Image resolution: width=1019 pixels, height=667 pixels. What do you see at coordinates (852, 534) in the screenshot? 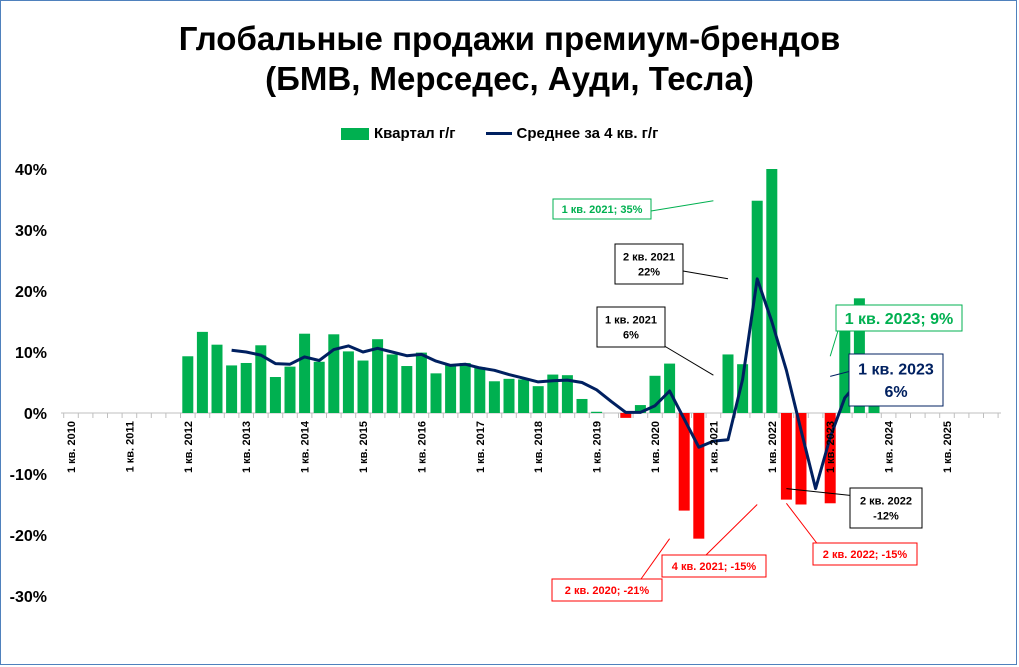
I see `annotation-callout: 2 кв. 2022; -15%` at bounding box center [852, 534].